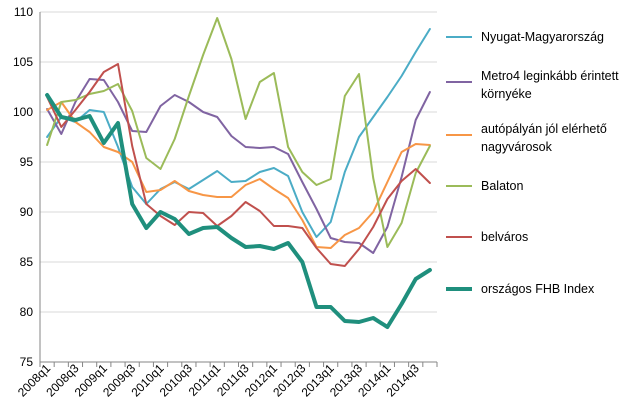  Describe the element at coordinates (27, 212) in the screenshot. I see `y-tick-label: 90` at that location.